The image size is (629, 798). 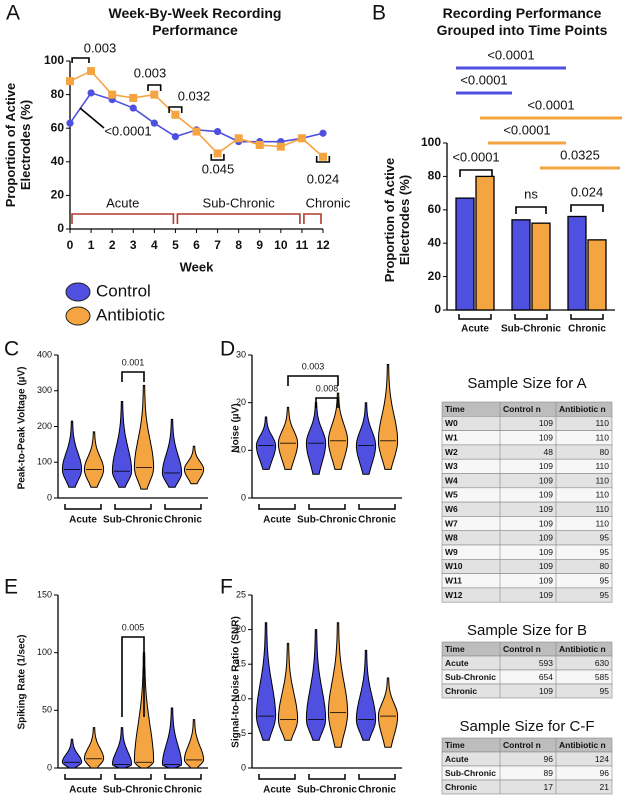 I want to click on table-cell: 654, so click(x=546, y=677).